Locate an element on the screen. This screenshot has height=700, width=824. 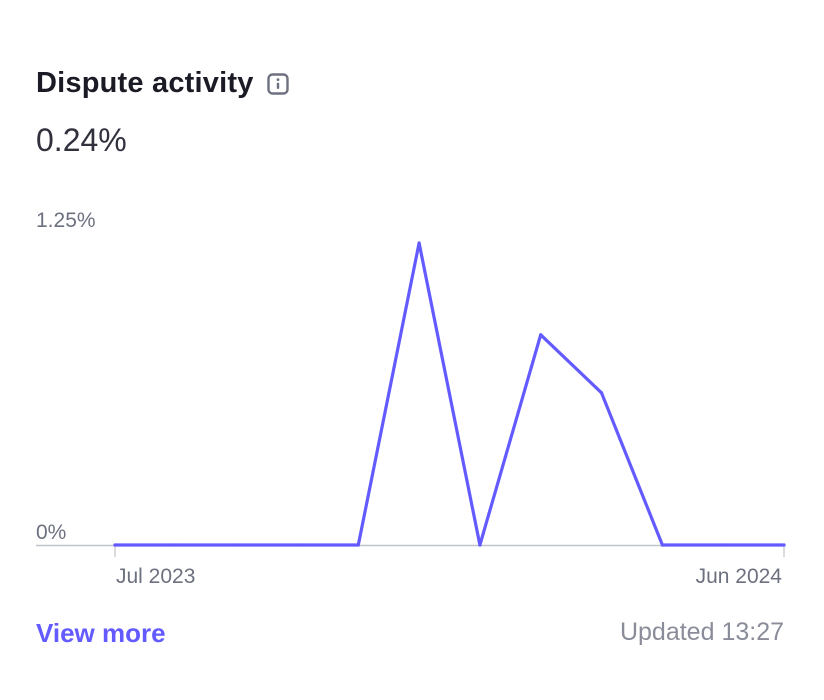
card-header: Dispute activity is located at coordinates (163, 83).